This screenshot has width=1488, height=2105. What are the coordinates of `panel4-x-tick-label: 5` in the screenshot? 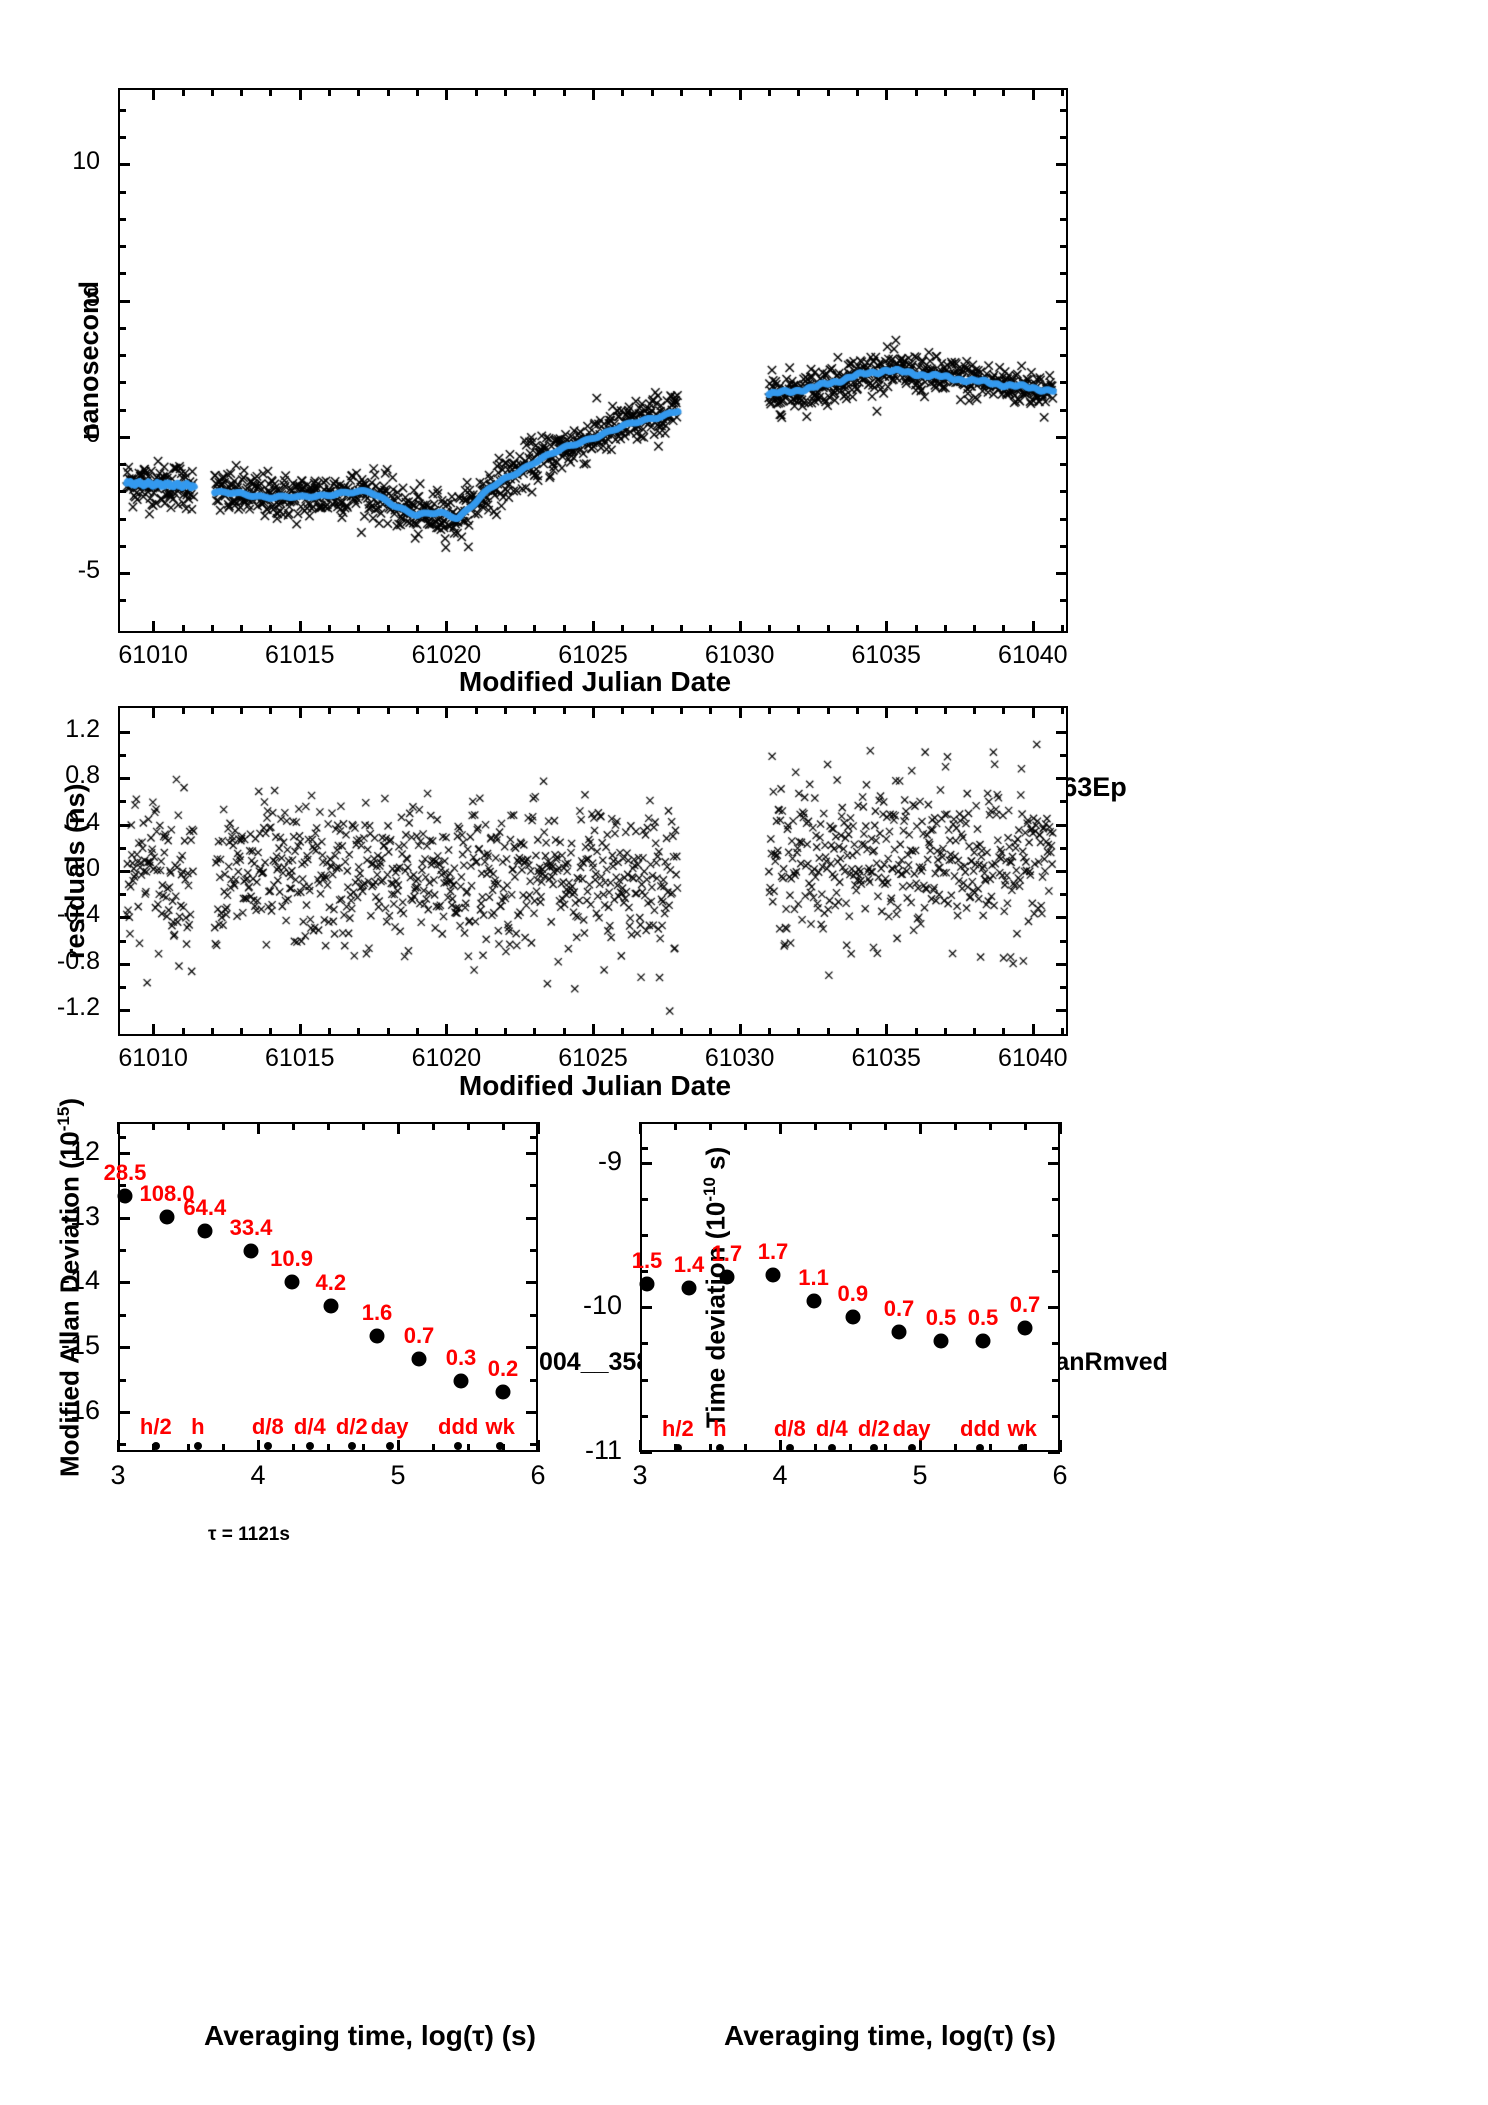 It's located at (920, 1475).